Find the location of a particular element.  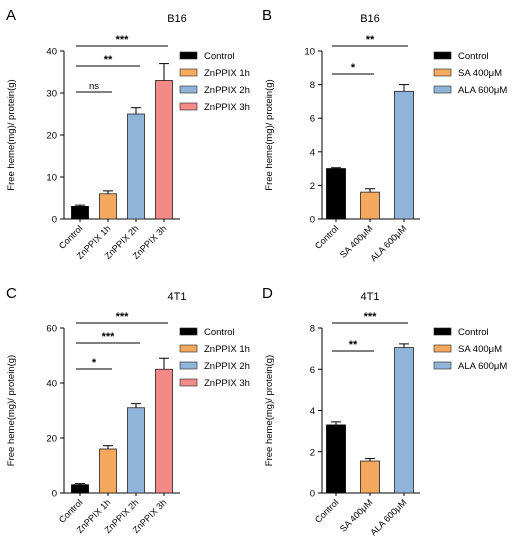

panel-letter: D is located at coordinates (267, 293).